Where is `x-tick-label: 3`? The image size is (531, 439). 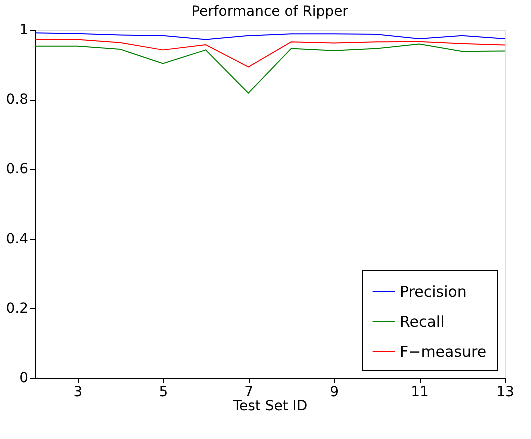
x-tick-label: 3 is located at coordinates (78, 392).